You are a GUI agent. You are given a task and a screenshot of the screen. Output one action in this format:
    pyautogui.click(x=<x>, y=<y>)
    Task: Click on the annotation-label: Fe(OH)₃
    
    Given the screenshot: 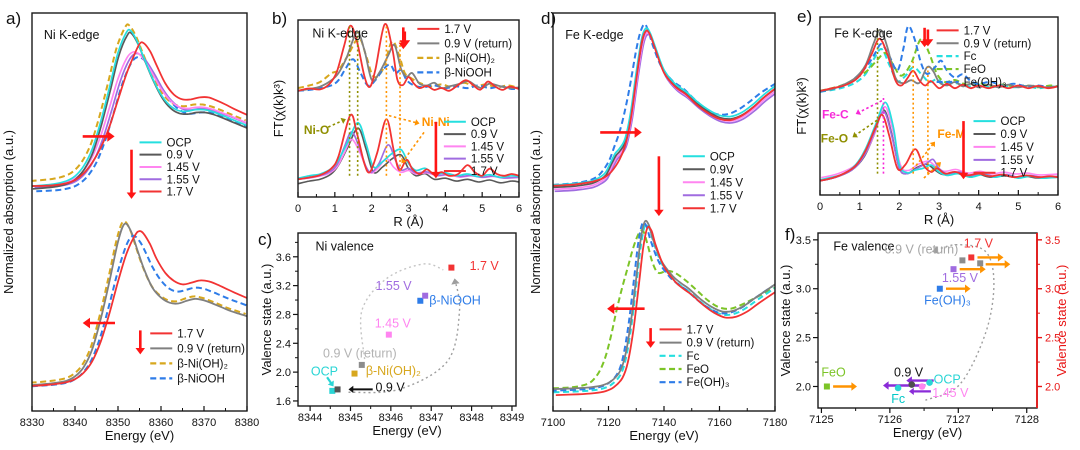 What is the action you would take?
    pyautogui.click(x=947, y=300)
    